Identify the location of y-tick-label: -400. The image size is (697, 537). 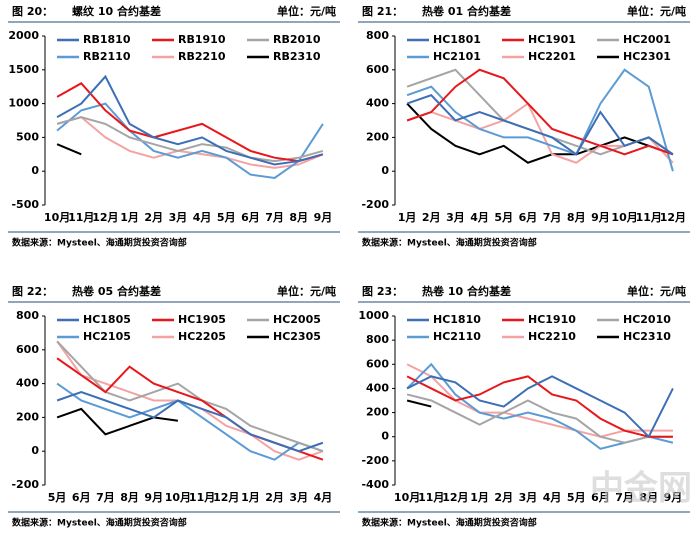
(375, 484).